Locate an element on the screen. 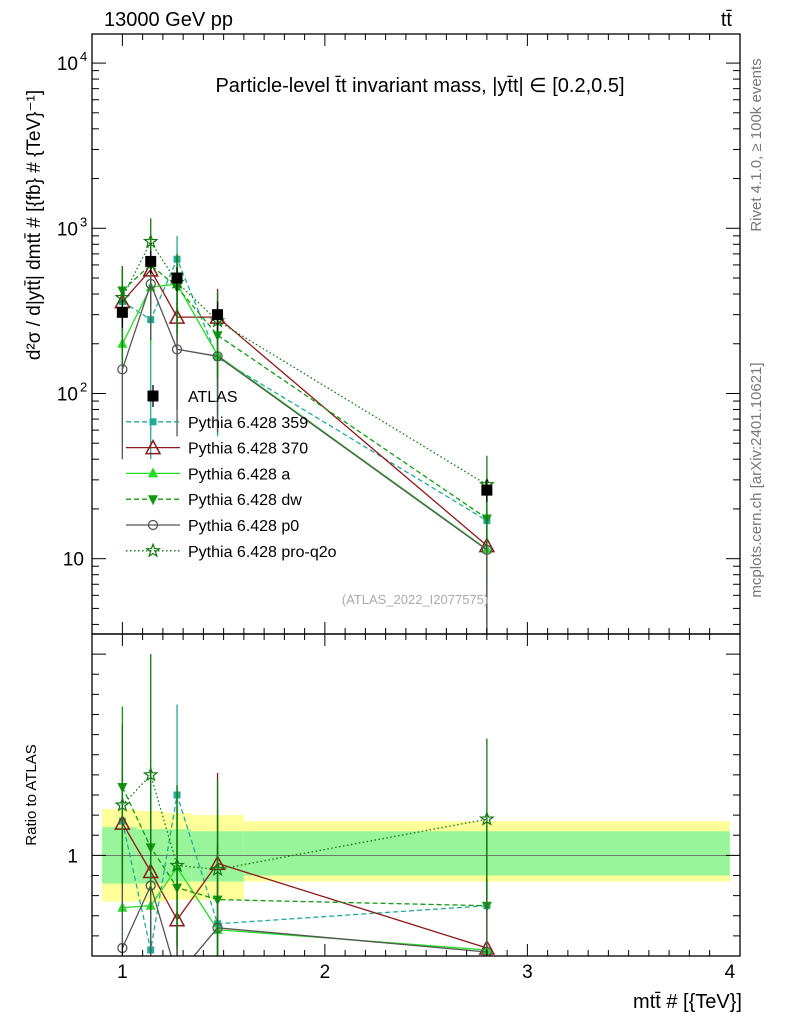 The height and width of the screenshot is (1024, 786). mcplots-label: mcplots.cern.ch [arXiv:2401.10621] is located at coordinates (756, 479).